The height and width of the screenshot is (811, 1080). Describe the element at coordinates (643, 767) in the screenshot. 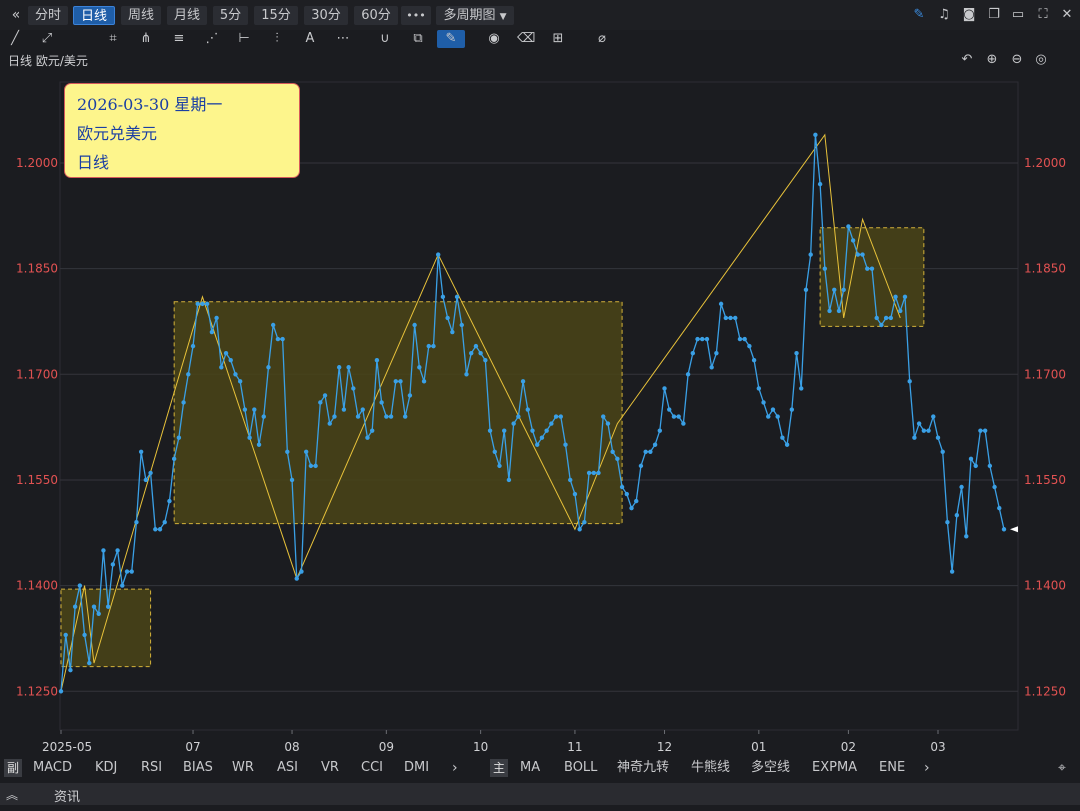

I see `indicator-td9: 神奇九转` at that location.